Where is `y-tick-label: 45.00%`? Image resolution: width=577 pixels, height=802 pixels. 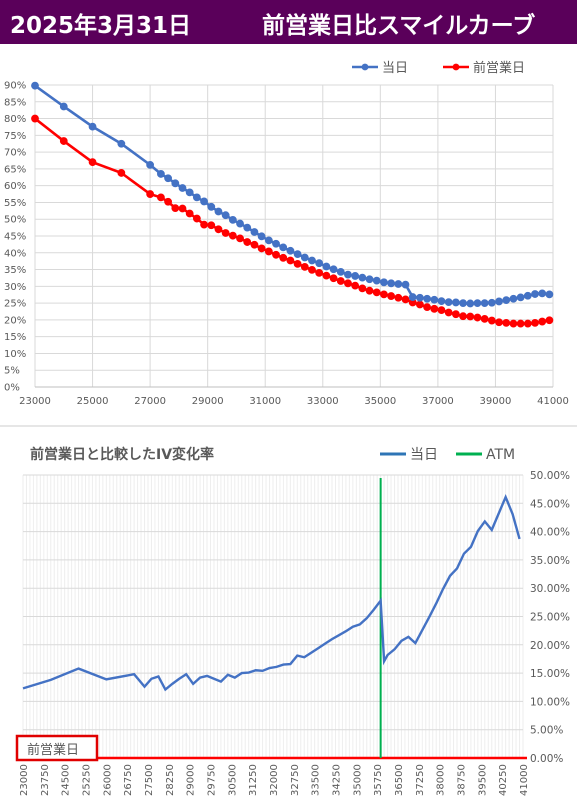 y-tick-label: 45.00% is located at coordinates (550, 504).